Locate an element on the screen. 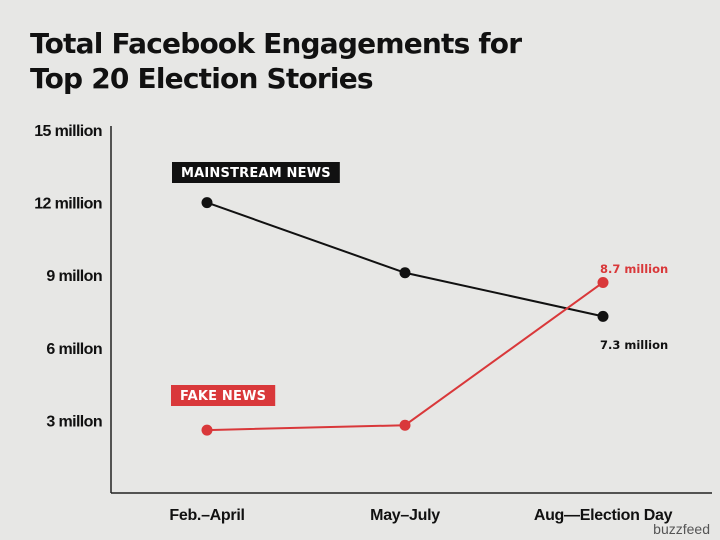 This screenshot has height=540, width=720. mainstream-series-line is located at coordinates (405, 259).